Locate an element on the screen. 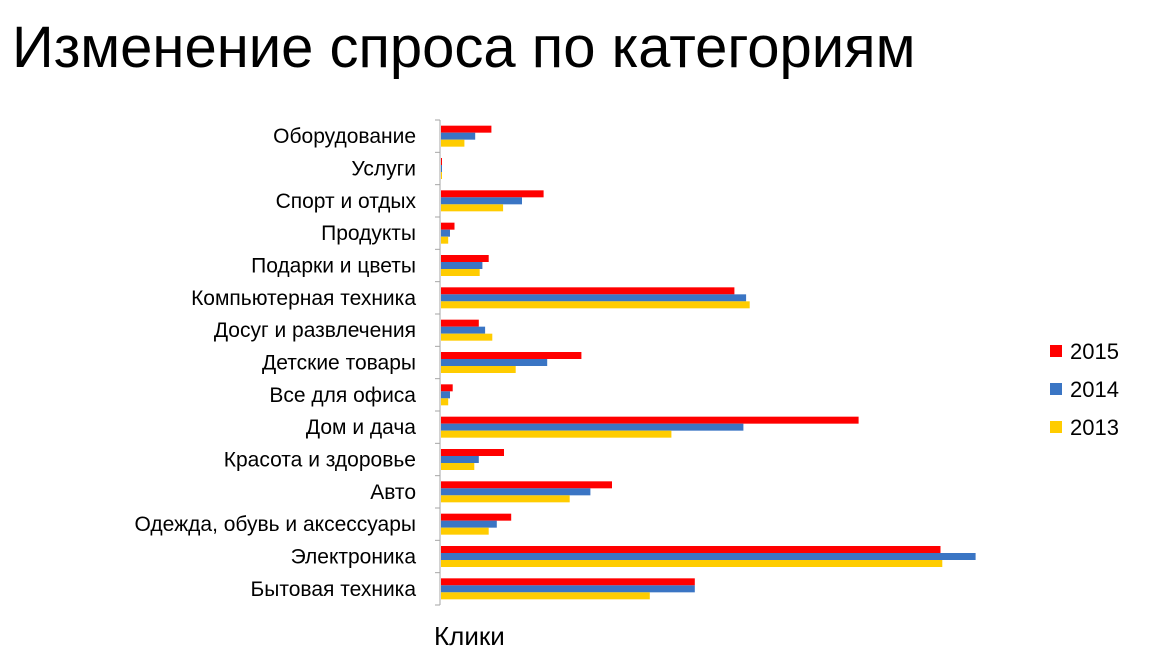 The image size is (1172, 660). category-label: Одежда, обувь и аксессуары is located at coordinates (275, 524).